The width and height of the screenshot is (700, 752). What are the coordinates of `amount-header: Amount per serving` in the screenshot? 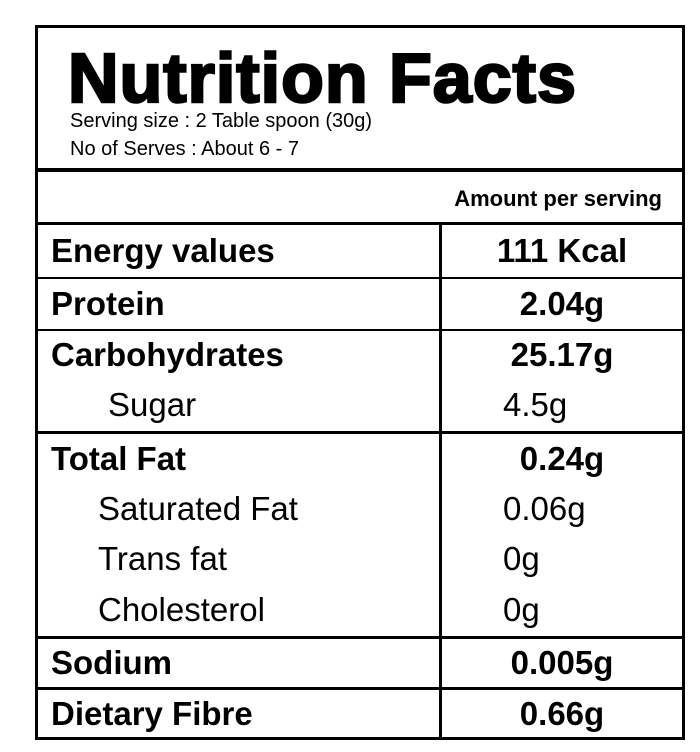 It's located at (558, 198).